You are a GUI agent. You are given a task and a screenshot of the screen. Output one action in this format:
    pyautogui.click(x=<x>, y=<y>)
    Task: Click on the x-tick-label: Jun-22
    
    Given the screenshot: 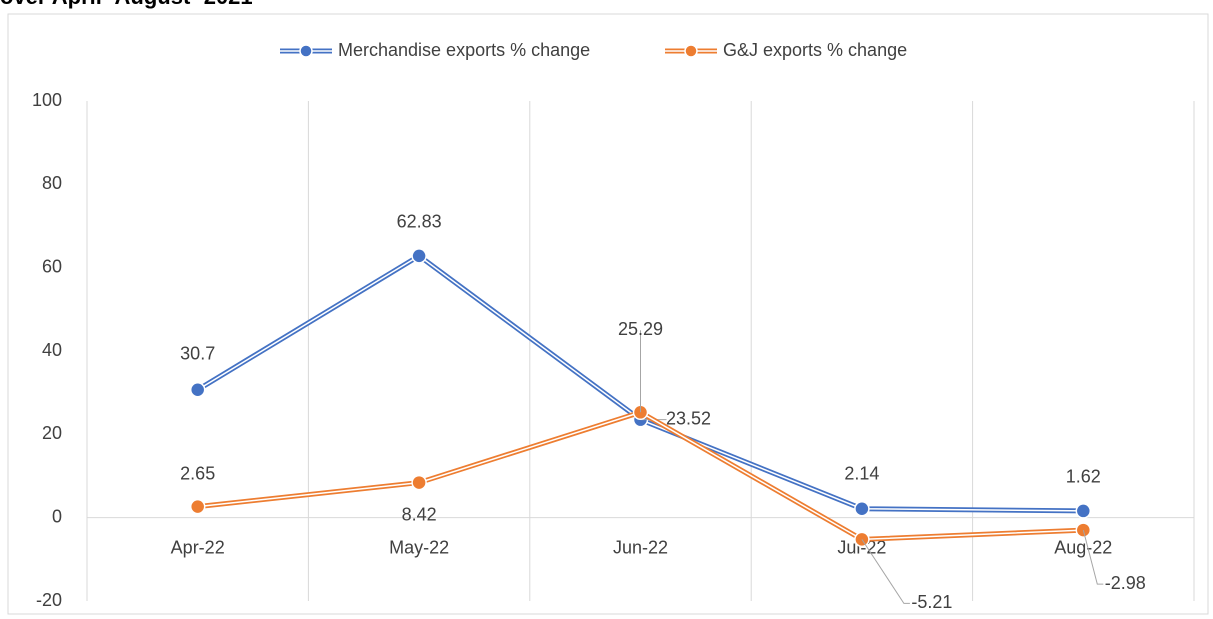 What is the action you would take?
    pyautogui.click(x=640, y=547)
    